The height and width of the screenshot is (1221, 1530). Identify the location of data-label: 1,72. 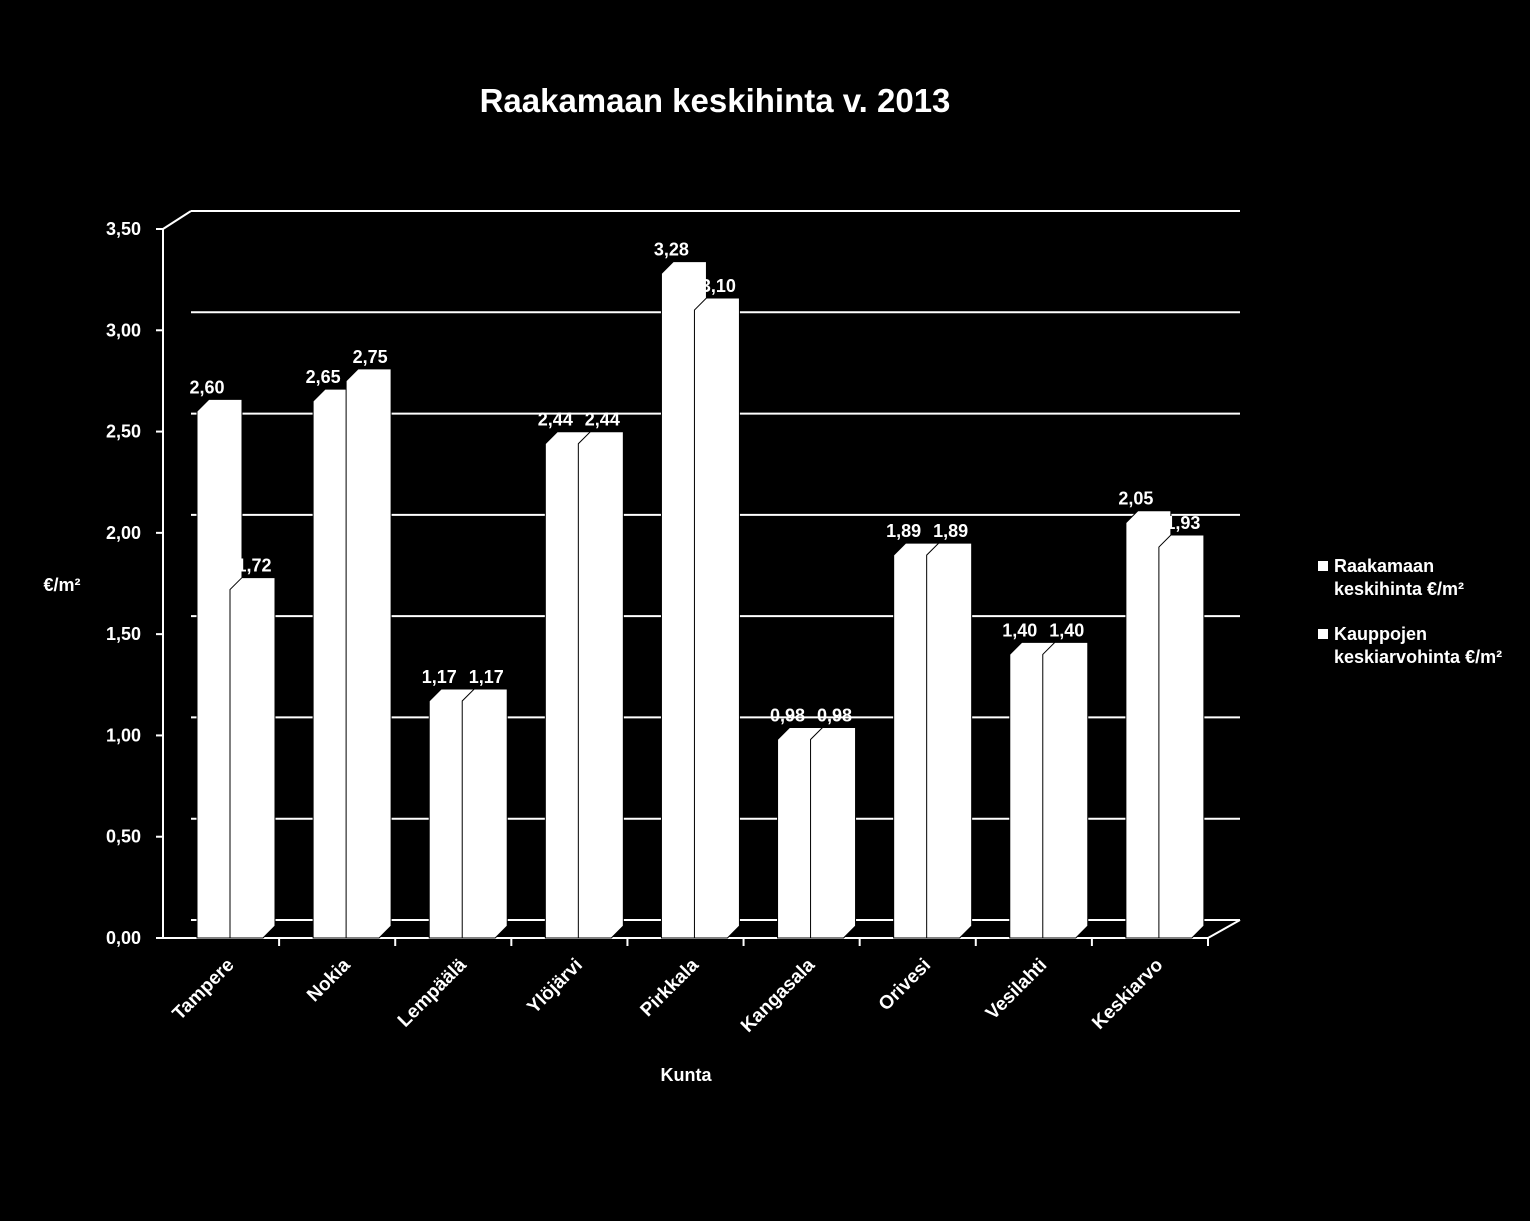
(253, 566).